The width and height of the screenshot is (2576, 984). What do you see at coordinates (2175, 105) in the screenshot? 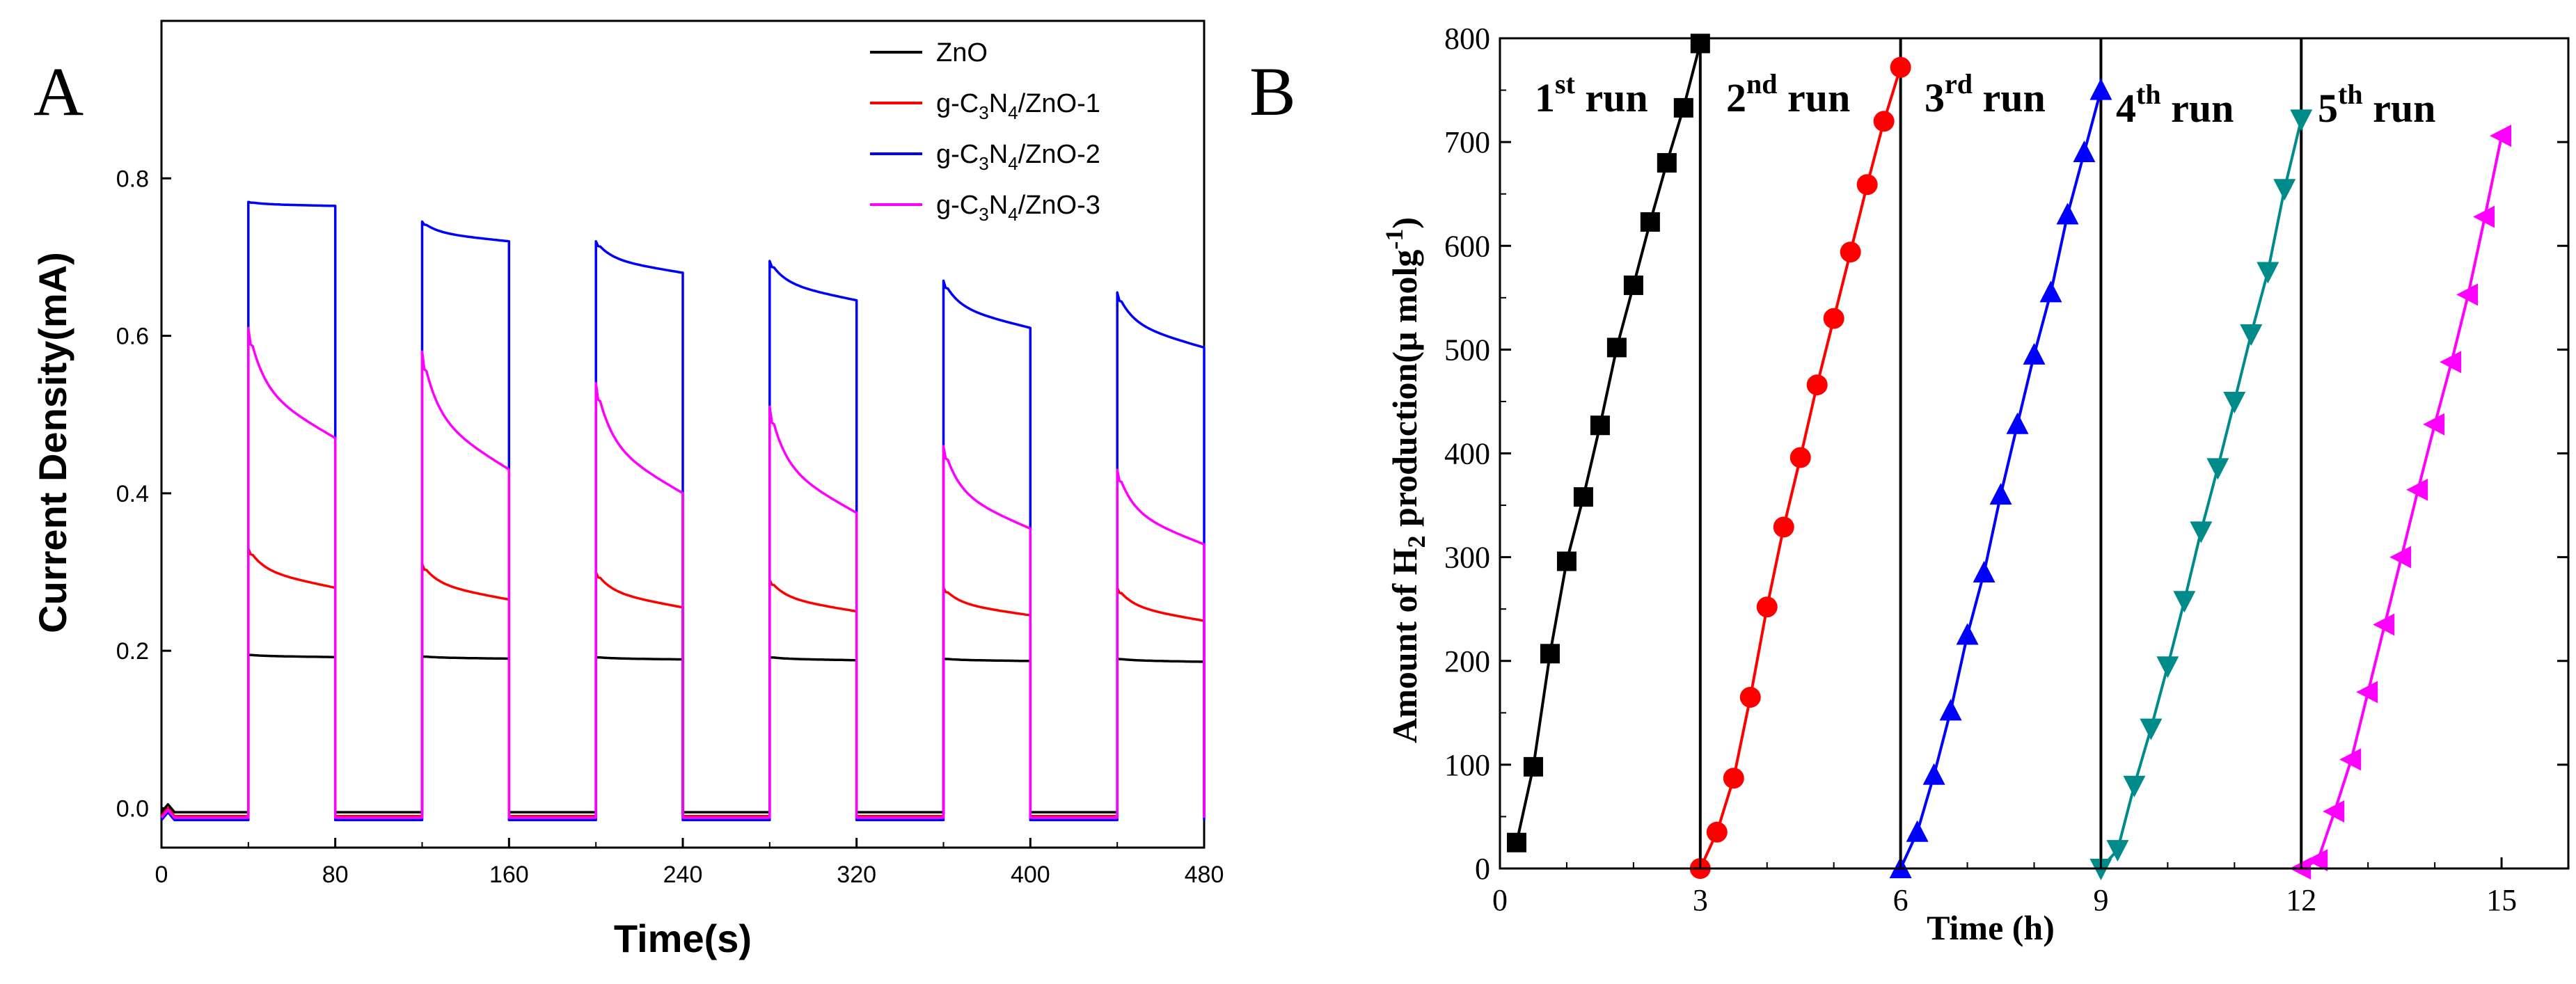
I see `panel-b-run-label-4: 4th run` at bounding box center [2175, 105].